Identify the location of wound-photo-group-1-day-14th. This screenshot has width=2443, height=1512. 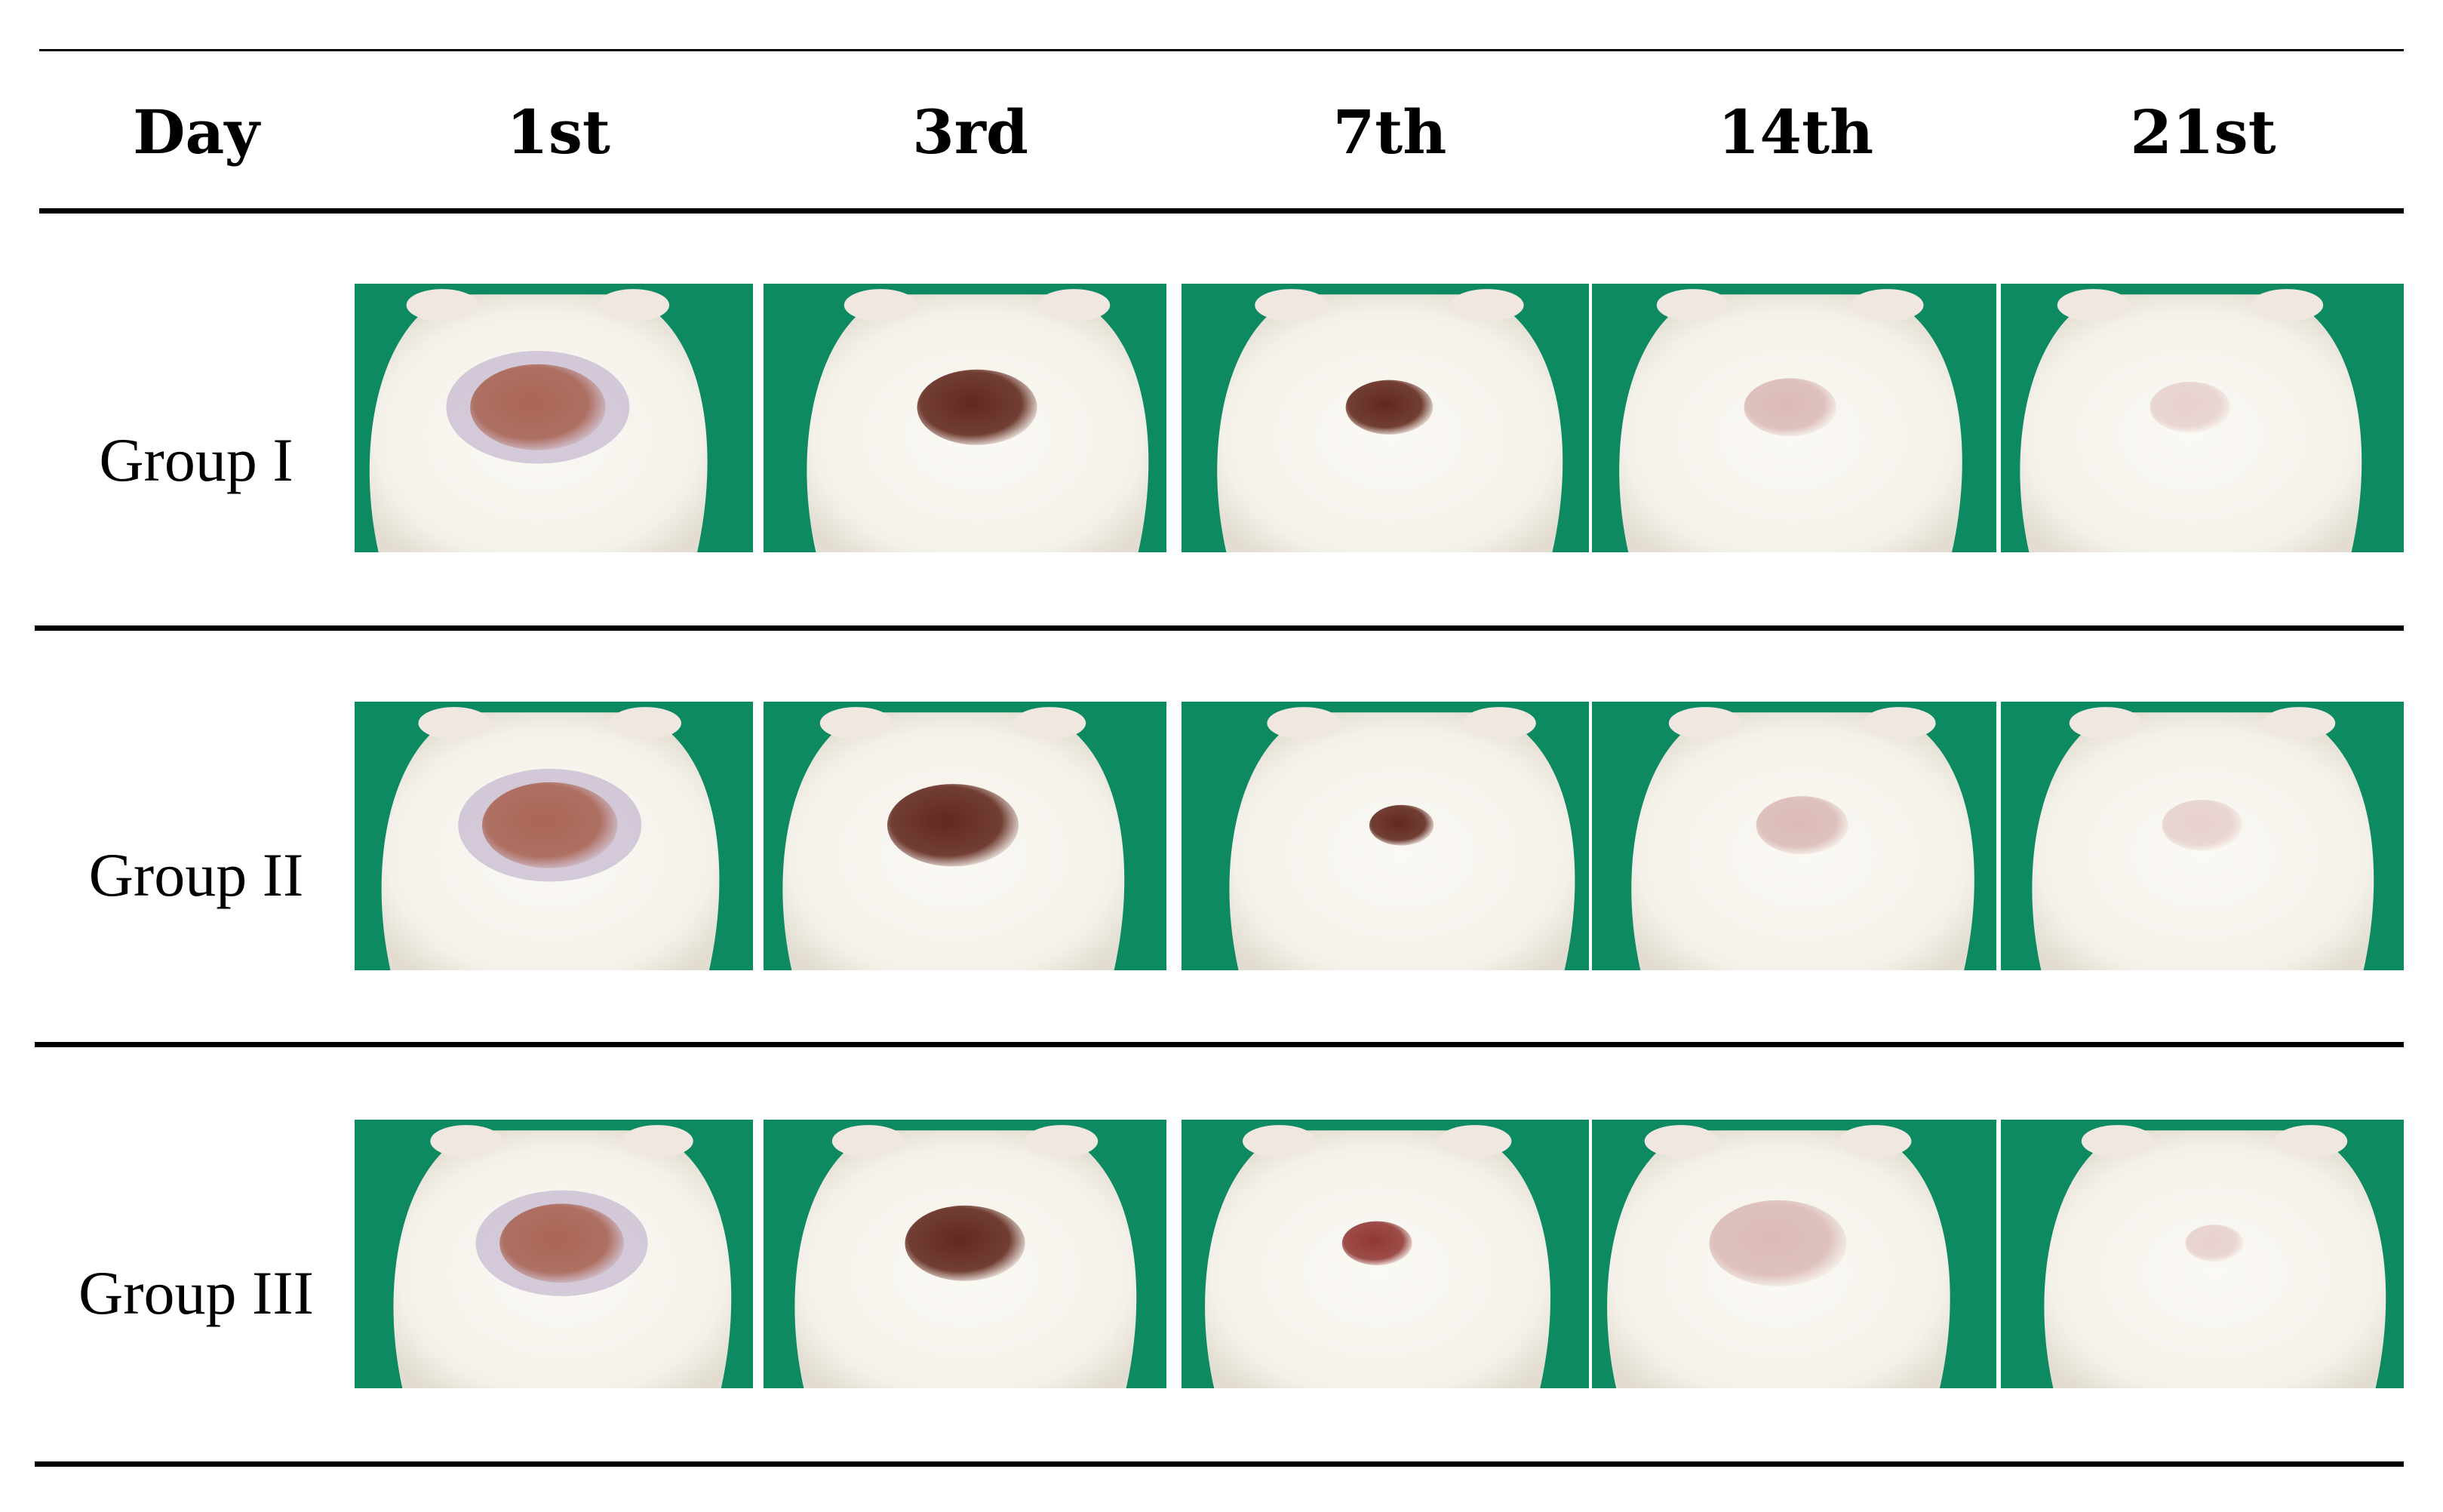
(1794, 418).